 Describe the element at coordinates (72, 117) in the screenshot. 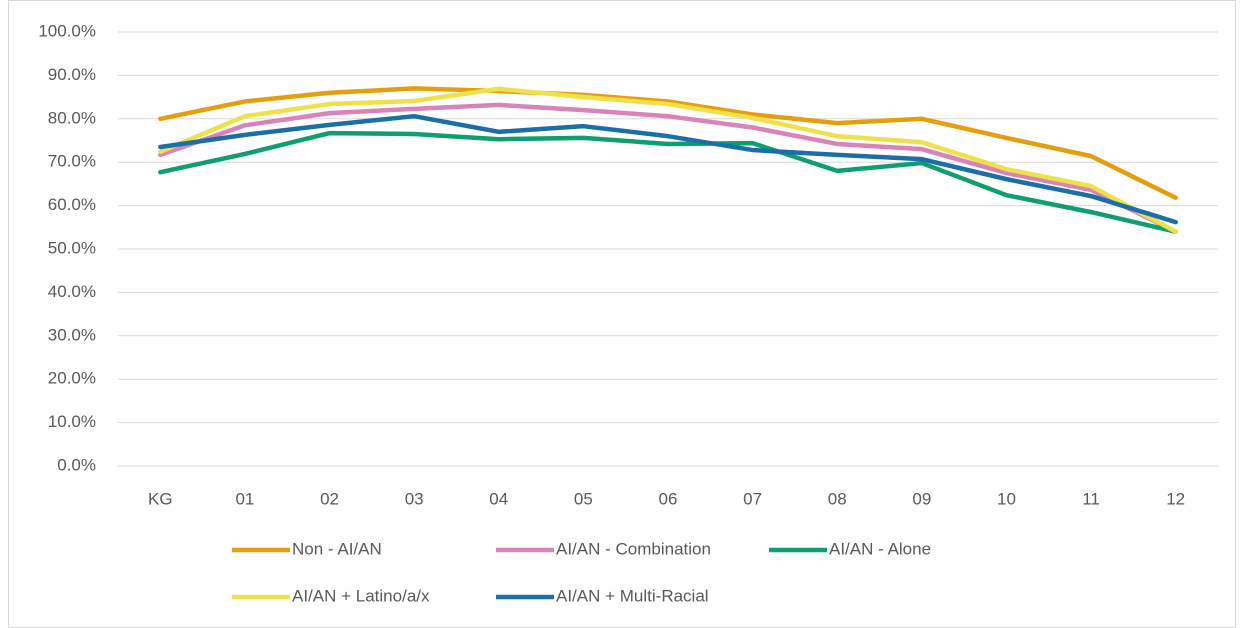

I see `y-tick-label: 80.0%` at that location.